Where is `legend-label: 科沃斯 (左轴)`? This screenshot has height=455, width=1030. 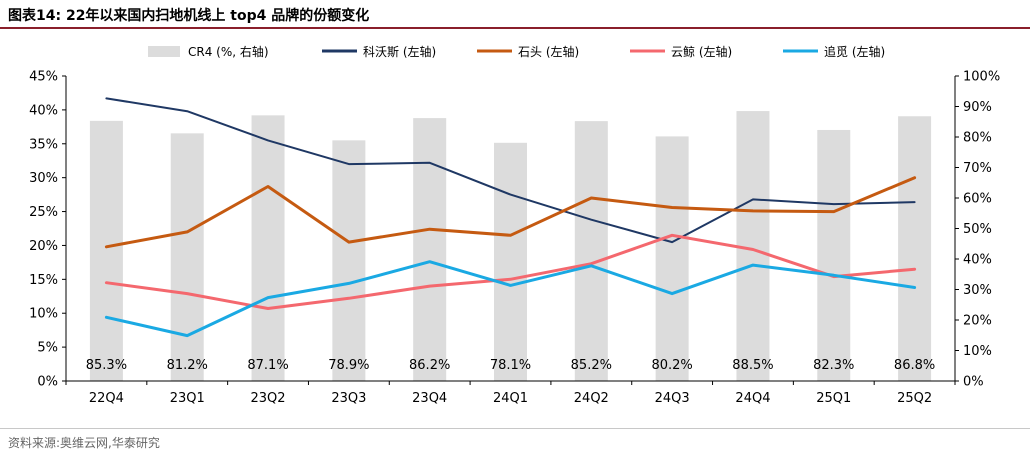
legend-label: 科沃斯 (左轴) is located at coordinates (399, 51).